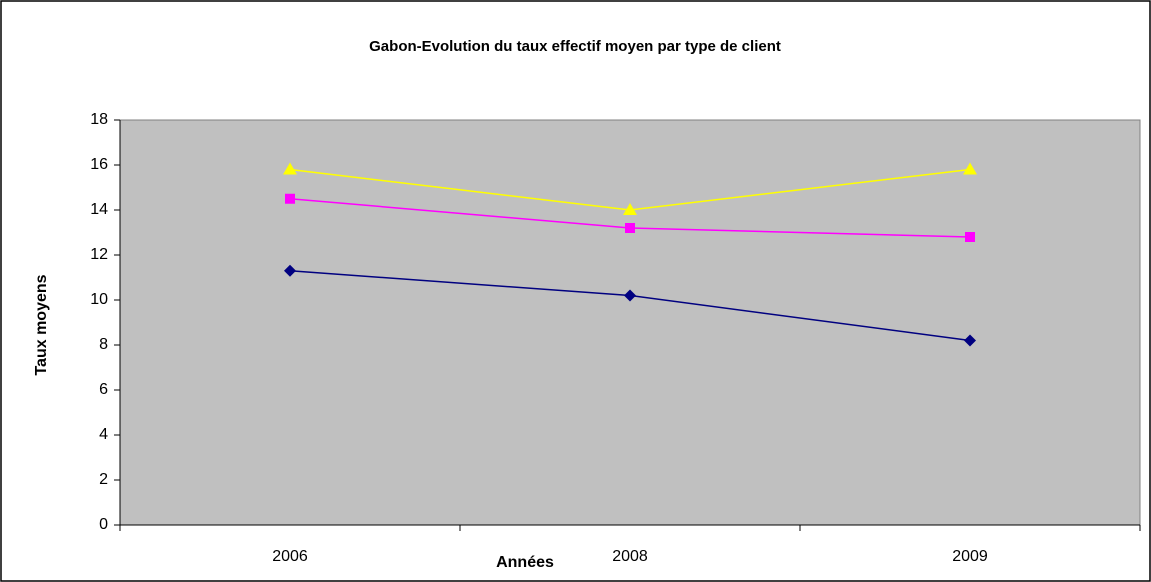 The height and width of the screenshot is (582, 1151). I want to click on y-tick-label: 10, so click(99, 299).